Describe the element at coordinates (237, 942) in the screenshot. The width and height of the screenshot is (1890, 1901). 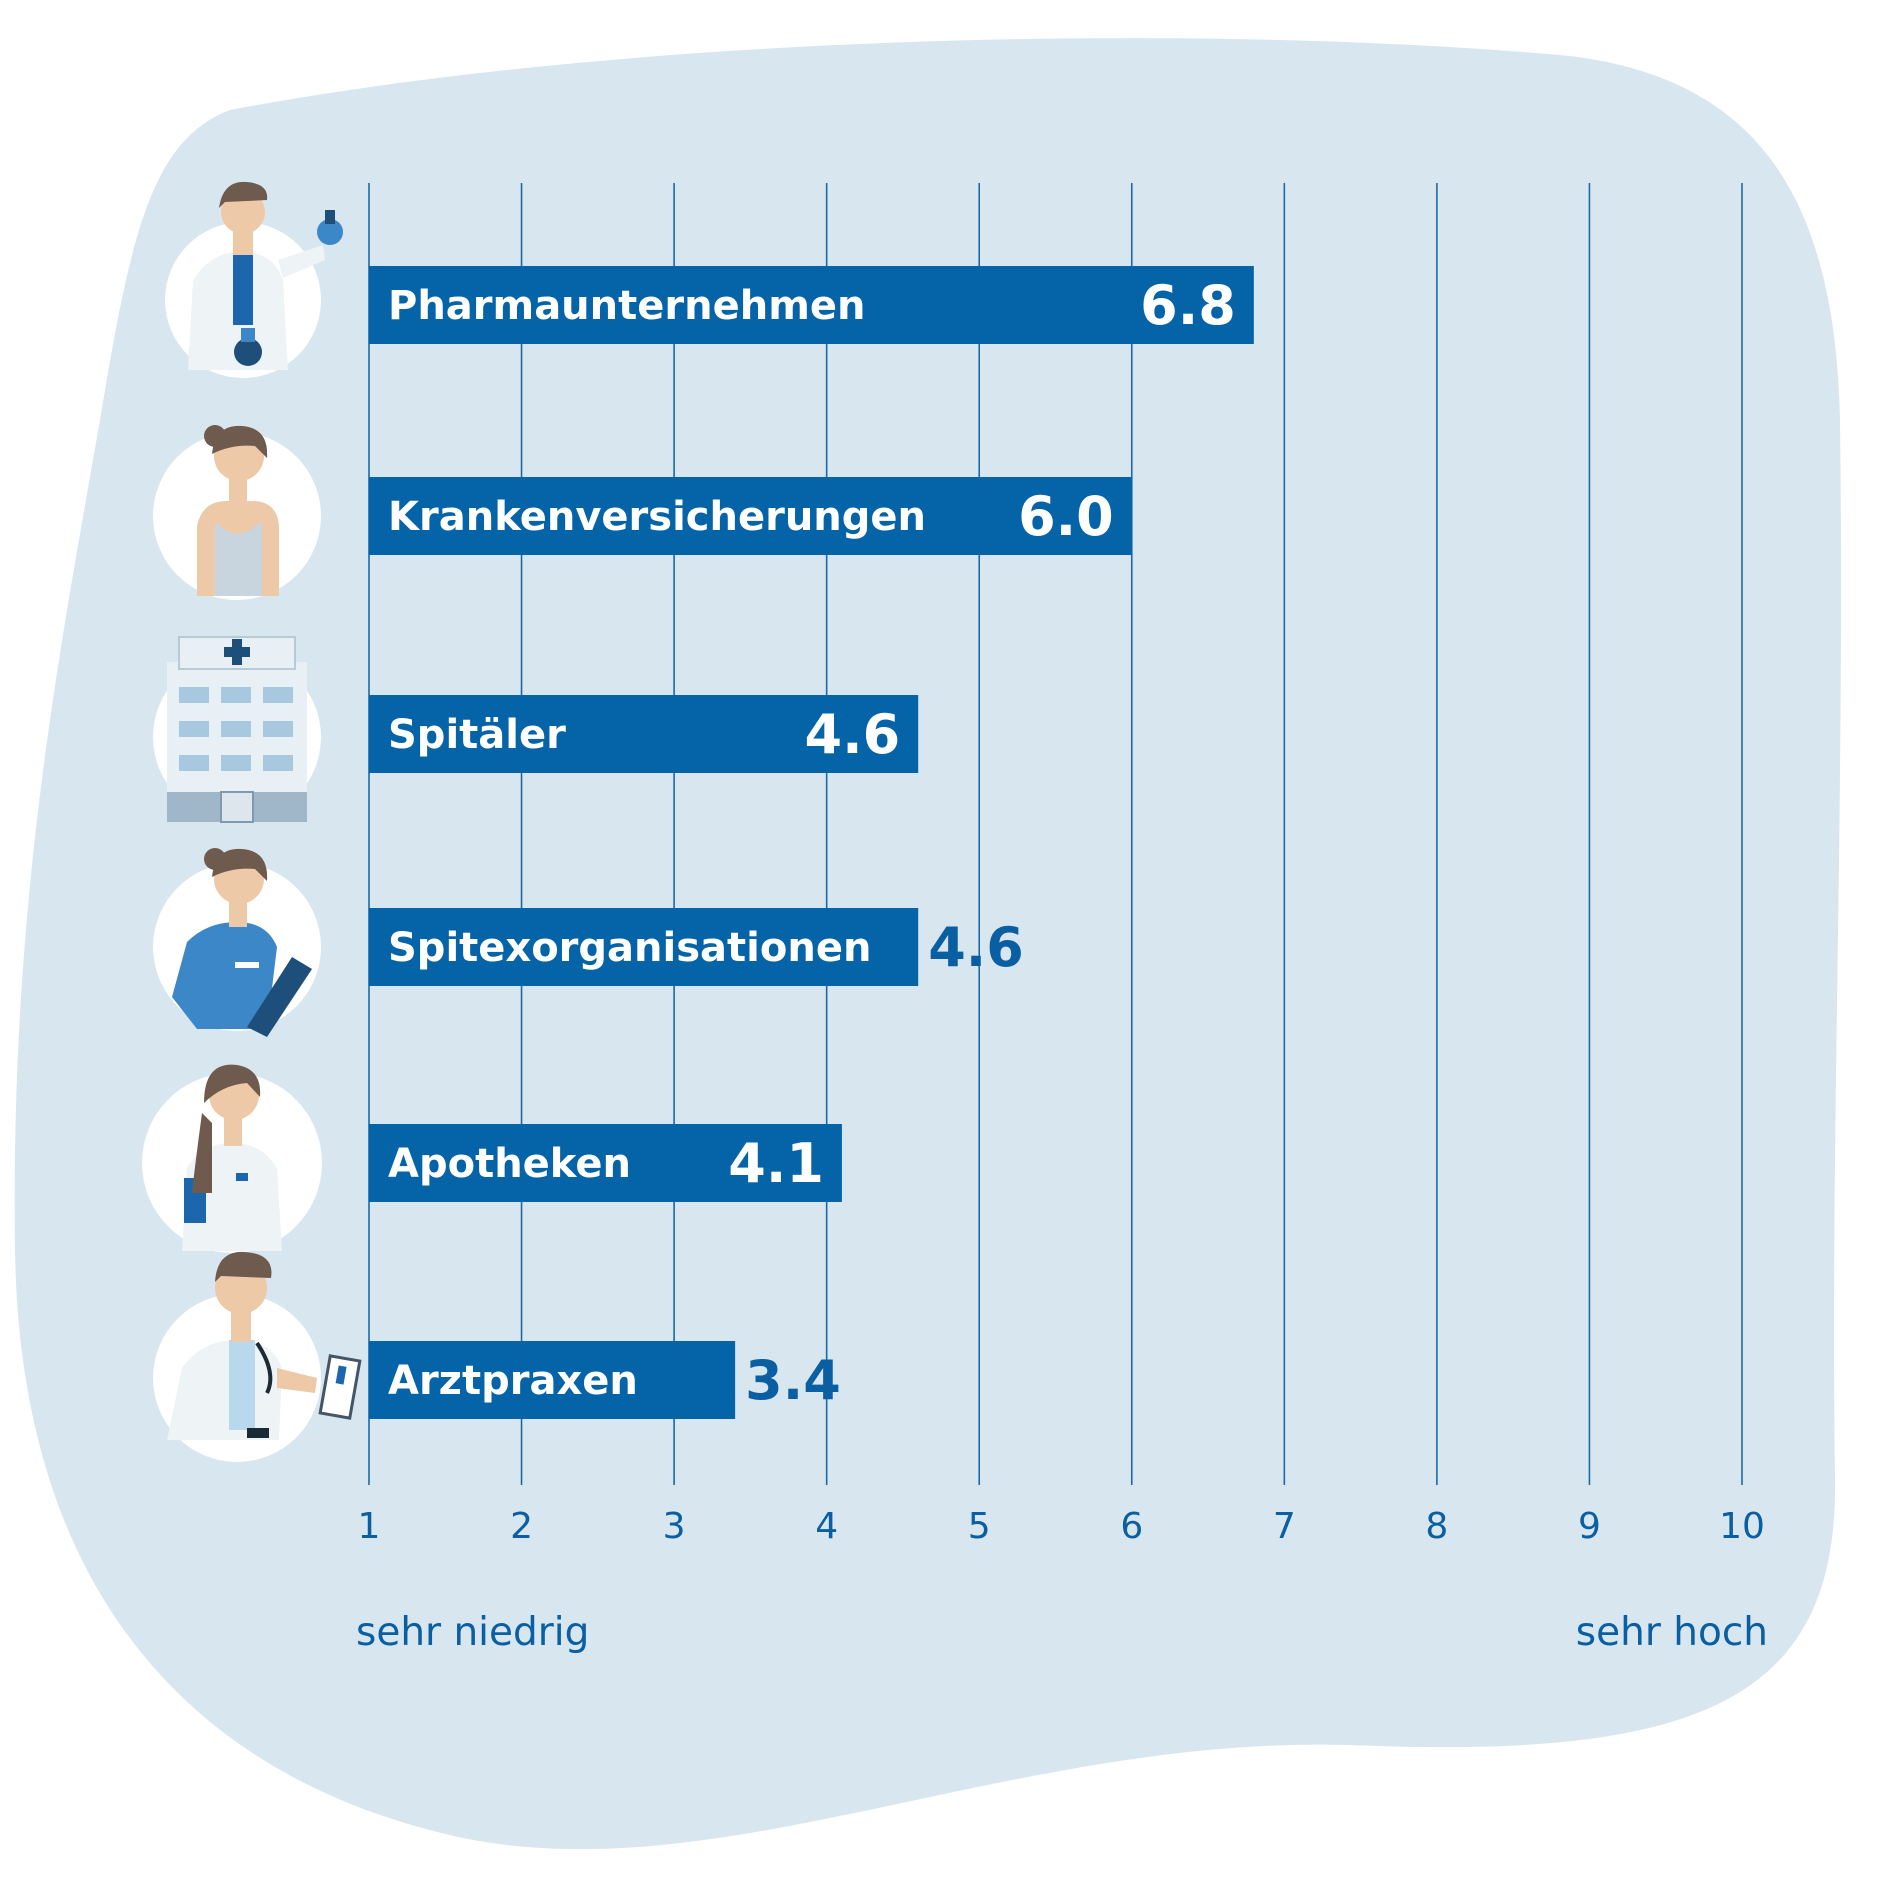
I see `spitex-nurse-icon` at that location.